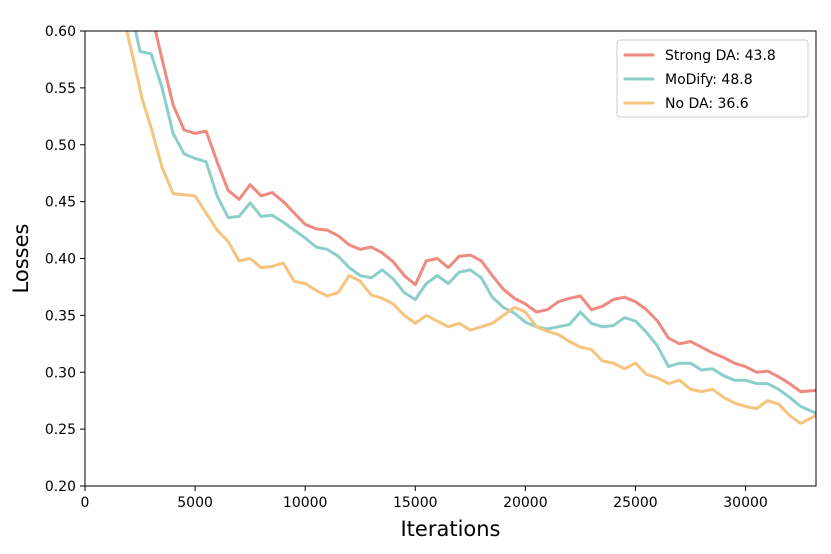 The width and height of the screenshot is (831, 554). Describe the element at coordinates (60, 260) in the screenshot. I see `y-tick-label: 0.40` at that location.